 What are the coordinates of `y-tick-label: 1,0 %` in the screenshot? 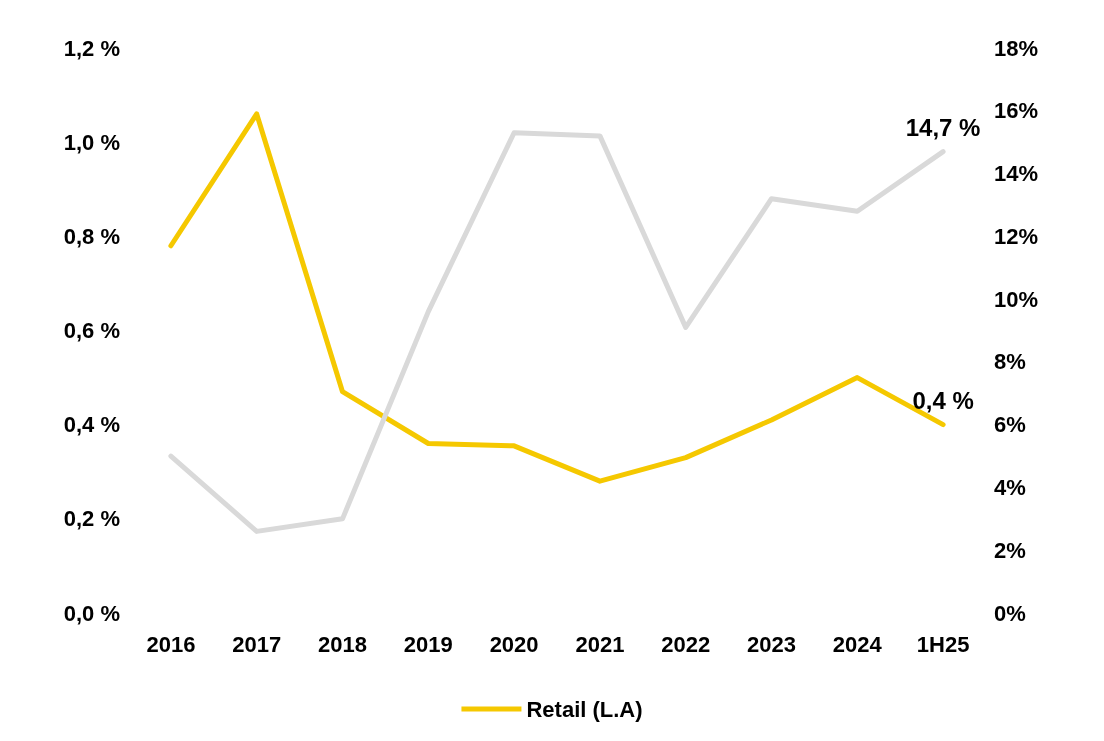 It's located at (91, 142).